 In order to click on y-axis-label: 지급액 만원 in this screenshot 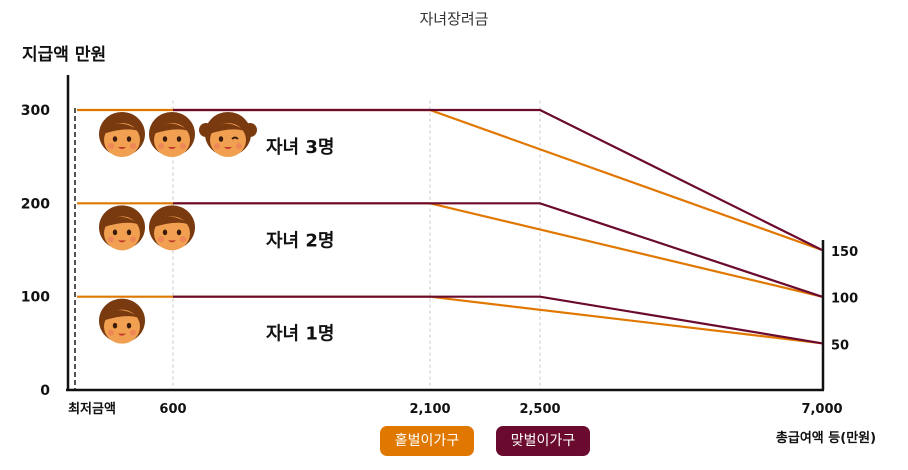, I will do `click(64, 55)`.